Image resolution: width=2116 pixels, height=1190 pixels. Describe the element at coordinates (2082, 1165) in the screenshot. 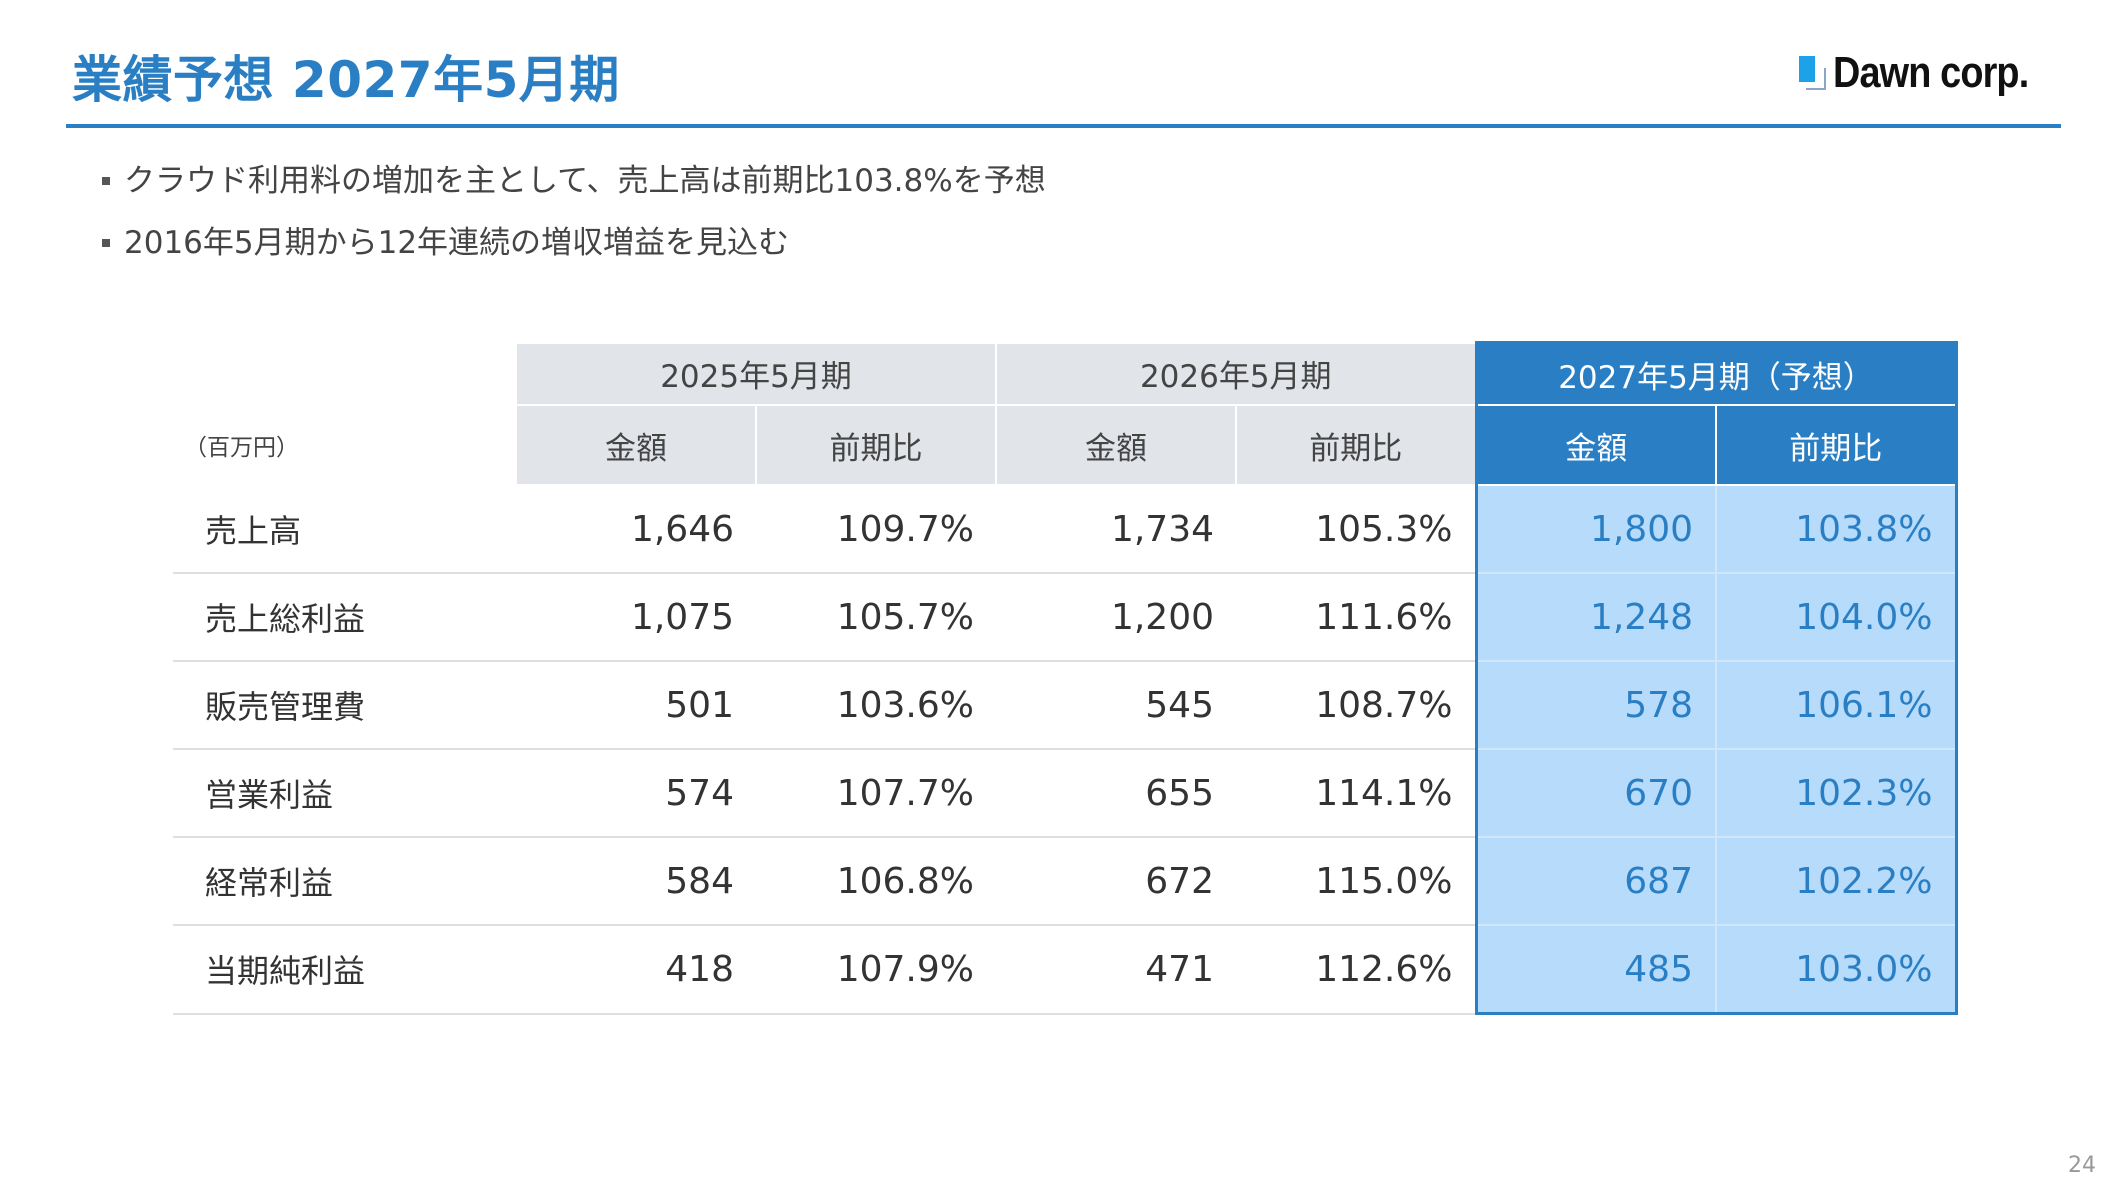

I see `page-number: 24` at that location.